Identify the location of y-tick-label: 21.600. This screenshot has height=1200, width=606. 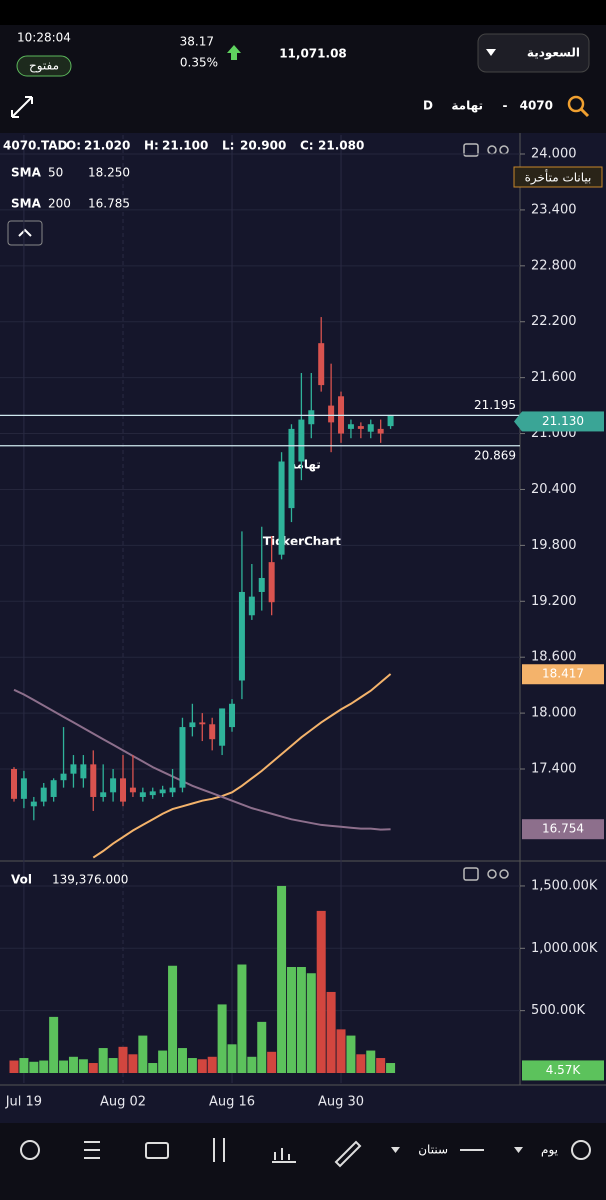
(554, 377).